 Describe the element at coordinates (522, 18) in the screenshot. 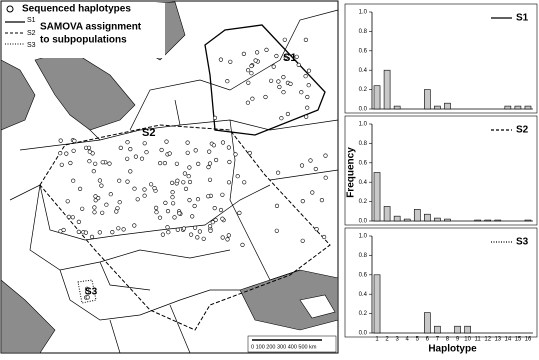

I see `legend-label: S1` at that location.